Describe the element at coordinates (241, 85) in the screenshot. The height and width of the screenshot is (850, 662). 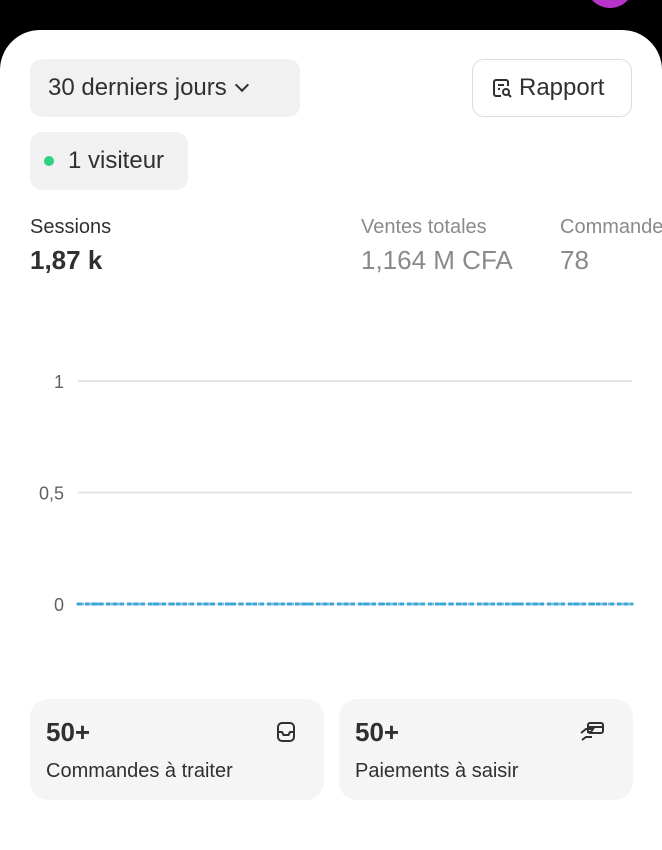
I see `chevron-down-icon` at that location.